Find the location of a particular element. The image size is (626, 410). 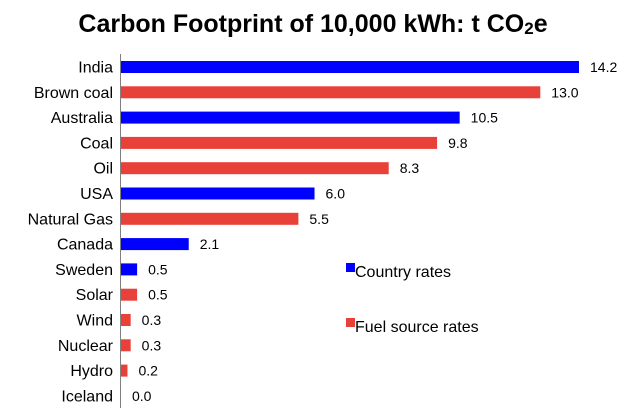

value-label-wind: 0.3 is located at coordinates (152, 320).